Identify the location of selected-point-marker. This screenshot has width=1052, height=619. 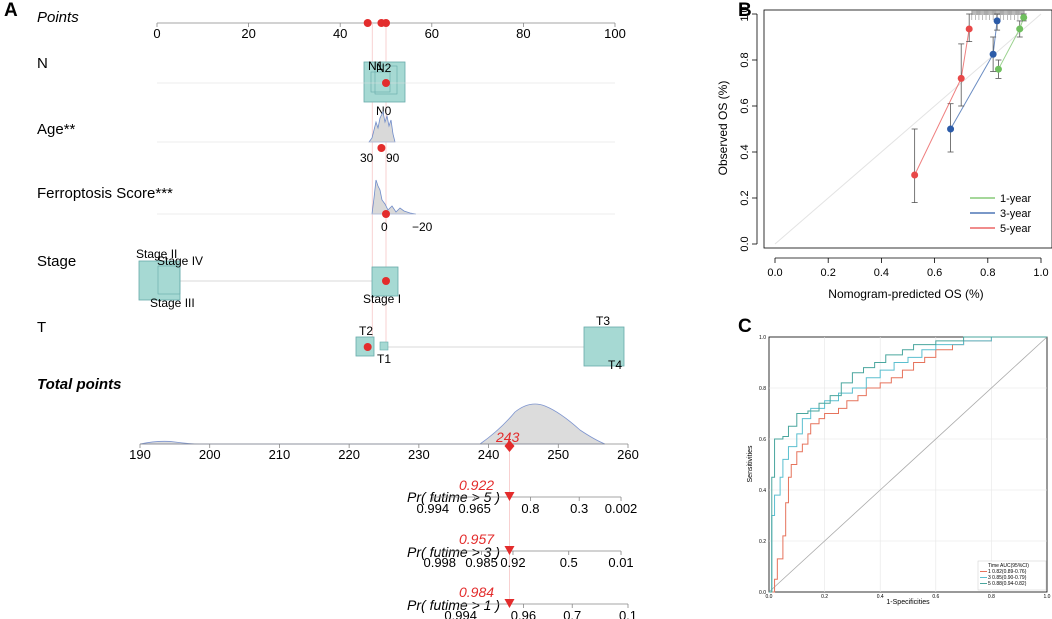
(367, 23).